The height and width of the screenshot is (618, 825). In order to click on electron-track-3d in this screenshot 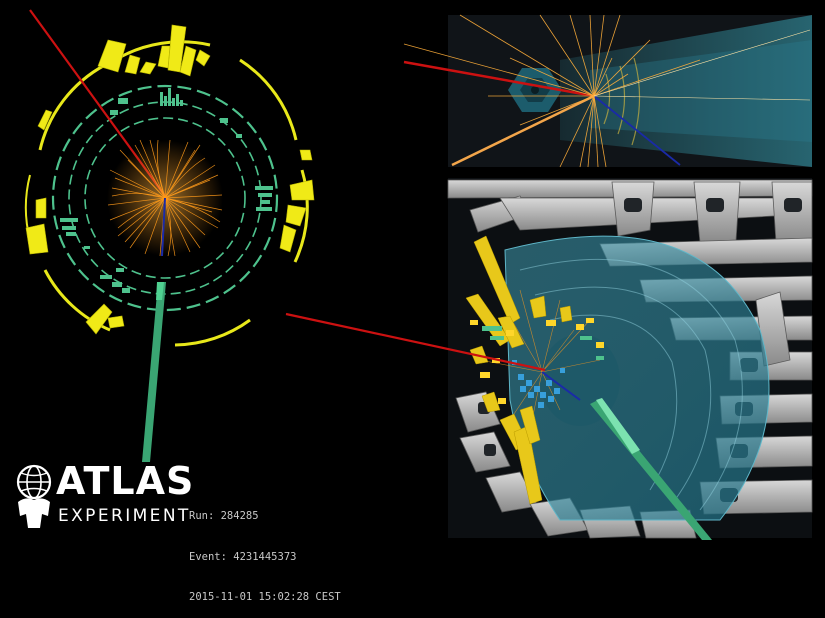, I will do `click(415, 342)`.